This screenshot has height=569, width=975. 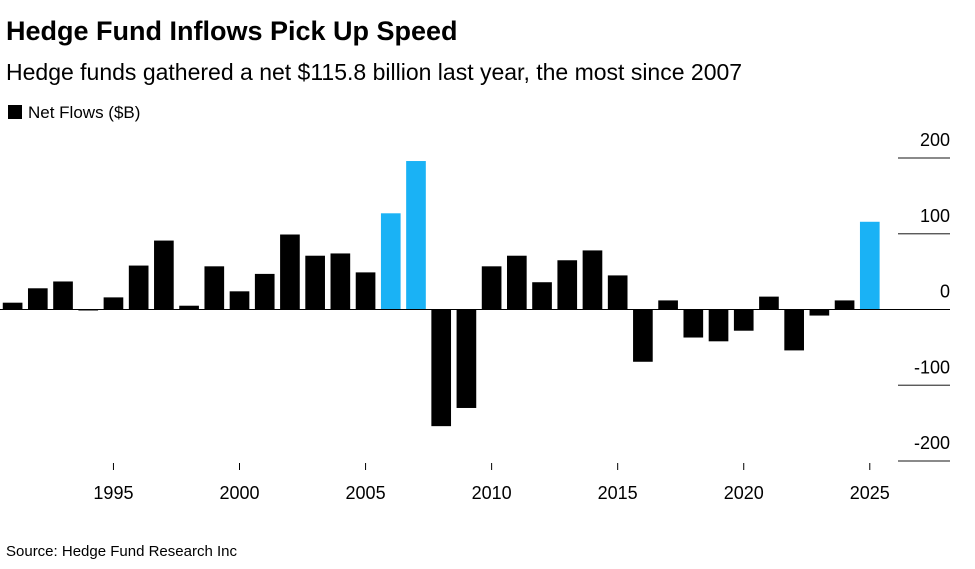 What do you see at coordinates (232, 31) in the screenshot?
I see `chart-title: Hedge Fund Inflows Pick Up Speed` at bounding box center [232, 31].